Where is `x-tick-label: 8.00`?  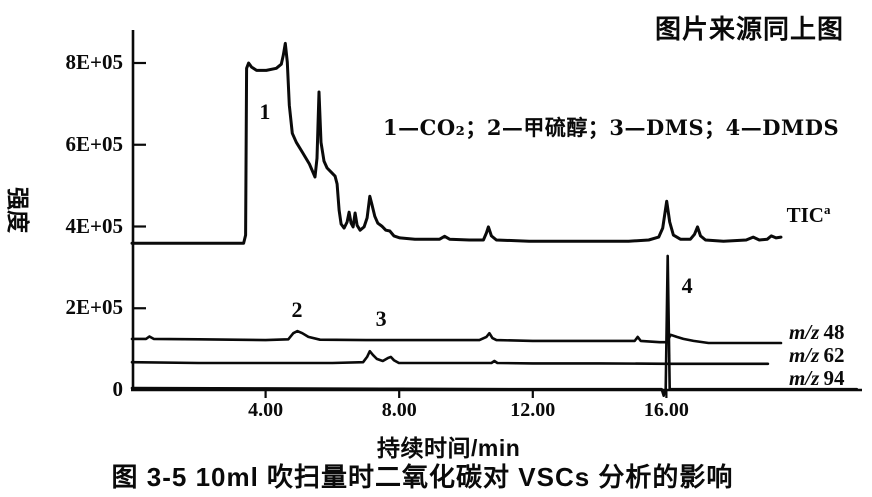
x-tick-label: 8.00 is located at coordinates (399, 410).